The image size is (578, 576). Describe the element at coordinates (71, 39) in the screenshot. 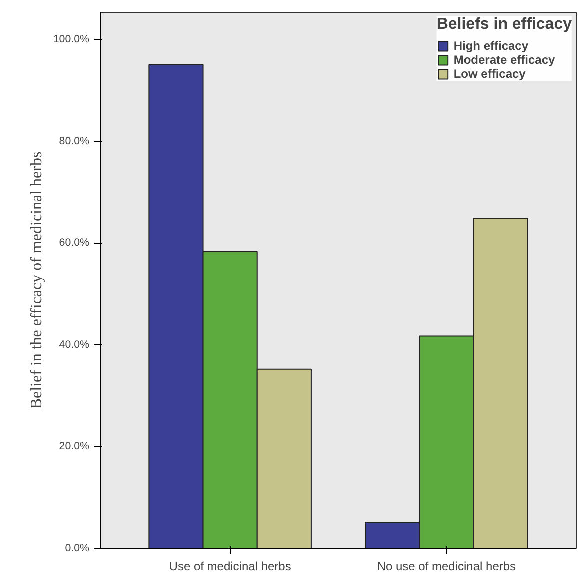

I see `y-tick-label: 100.0%` at that location.